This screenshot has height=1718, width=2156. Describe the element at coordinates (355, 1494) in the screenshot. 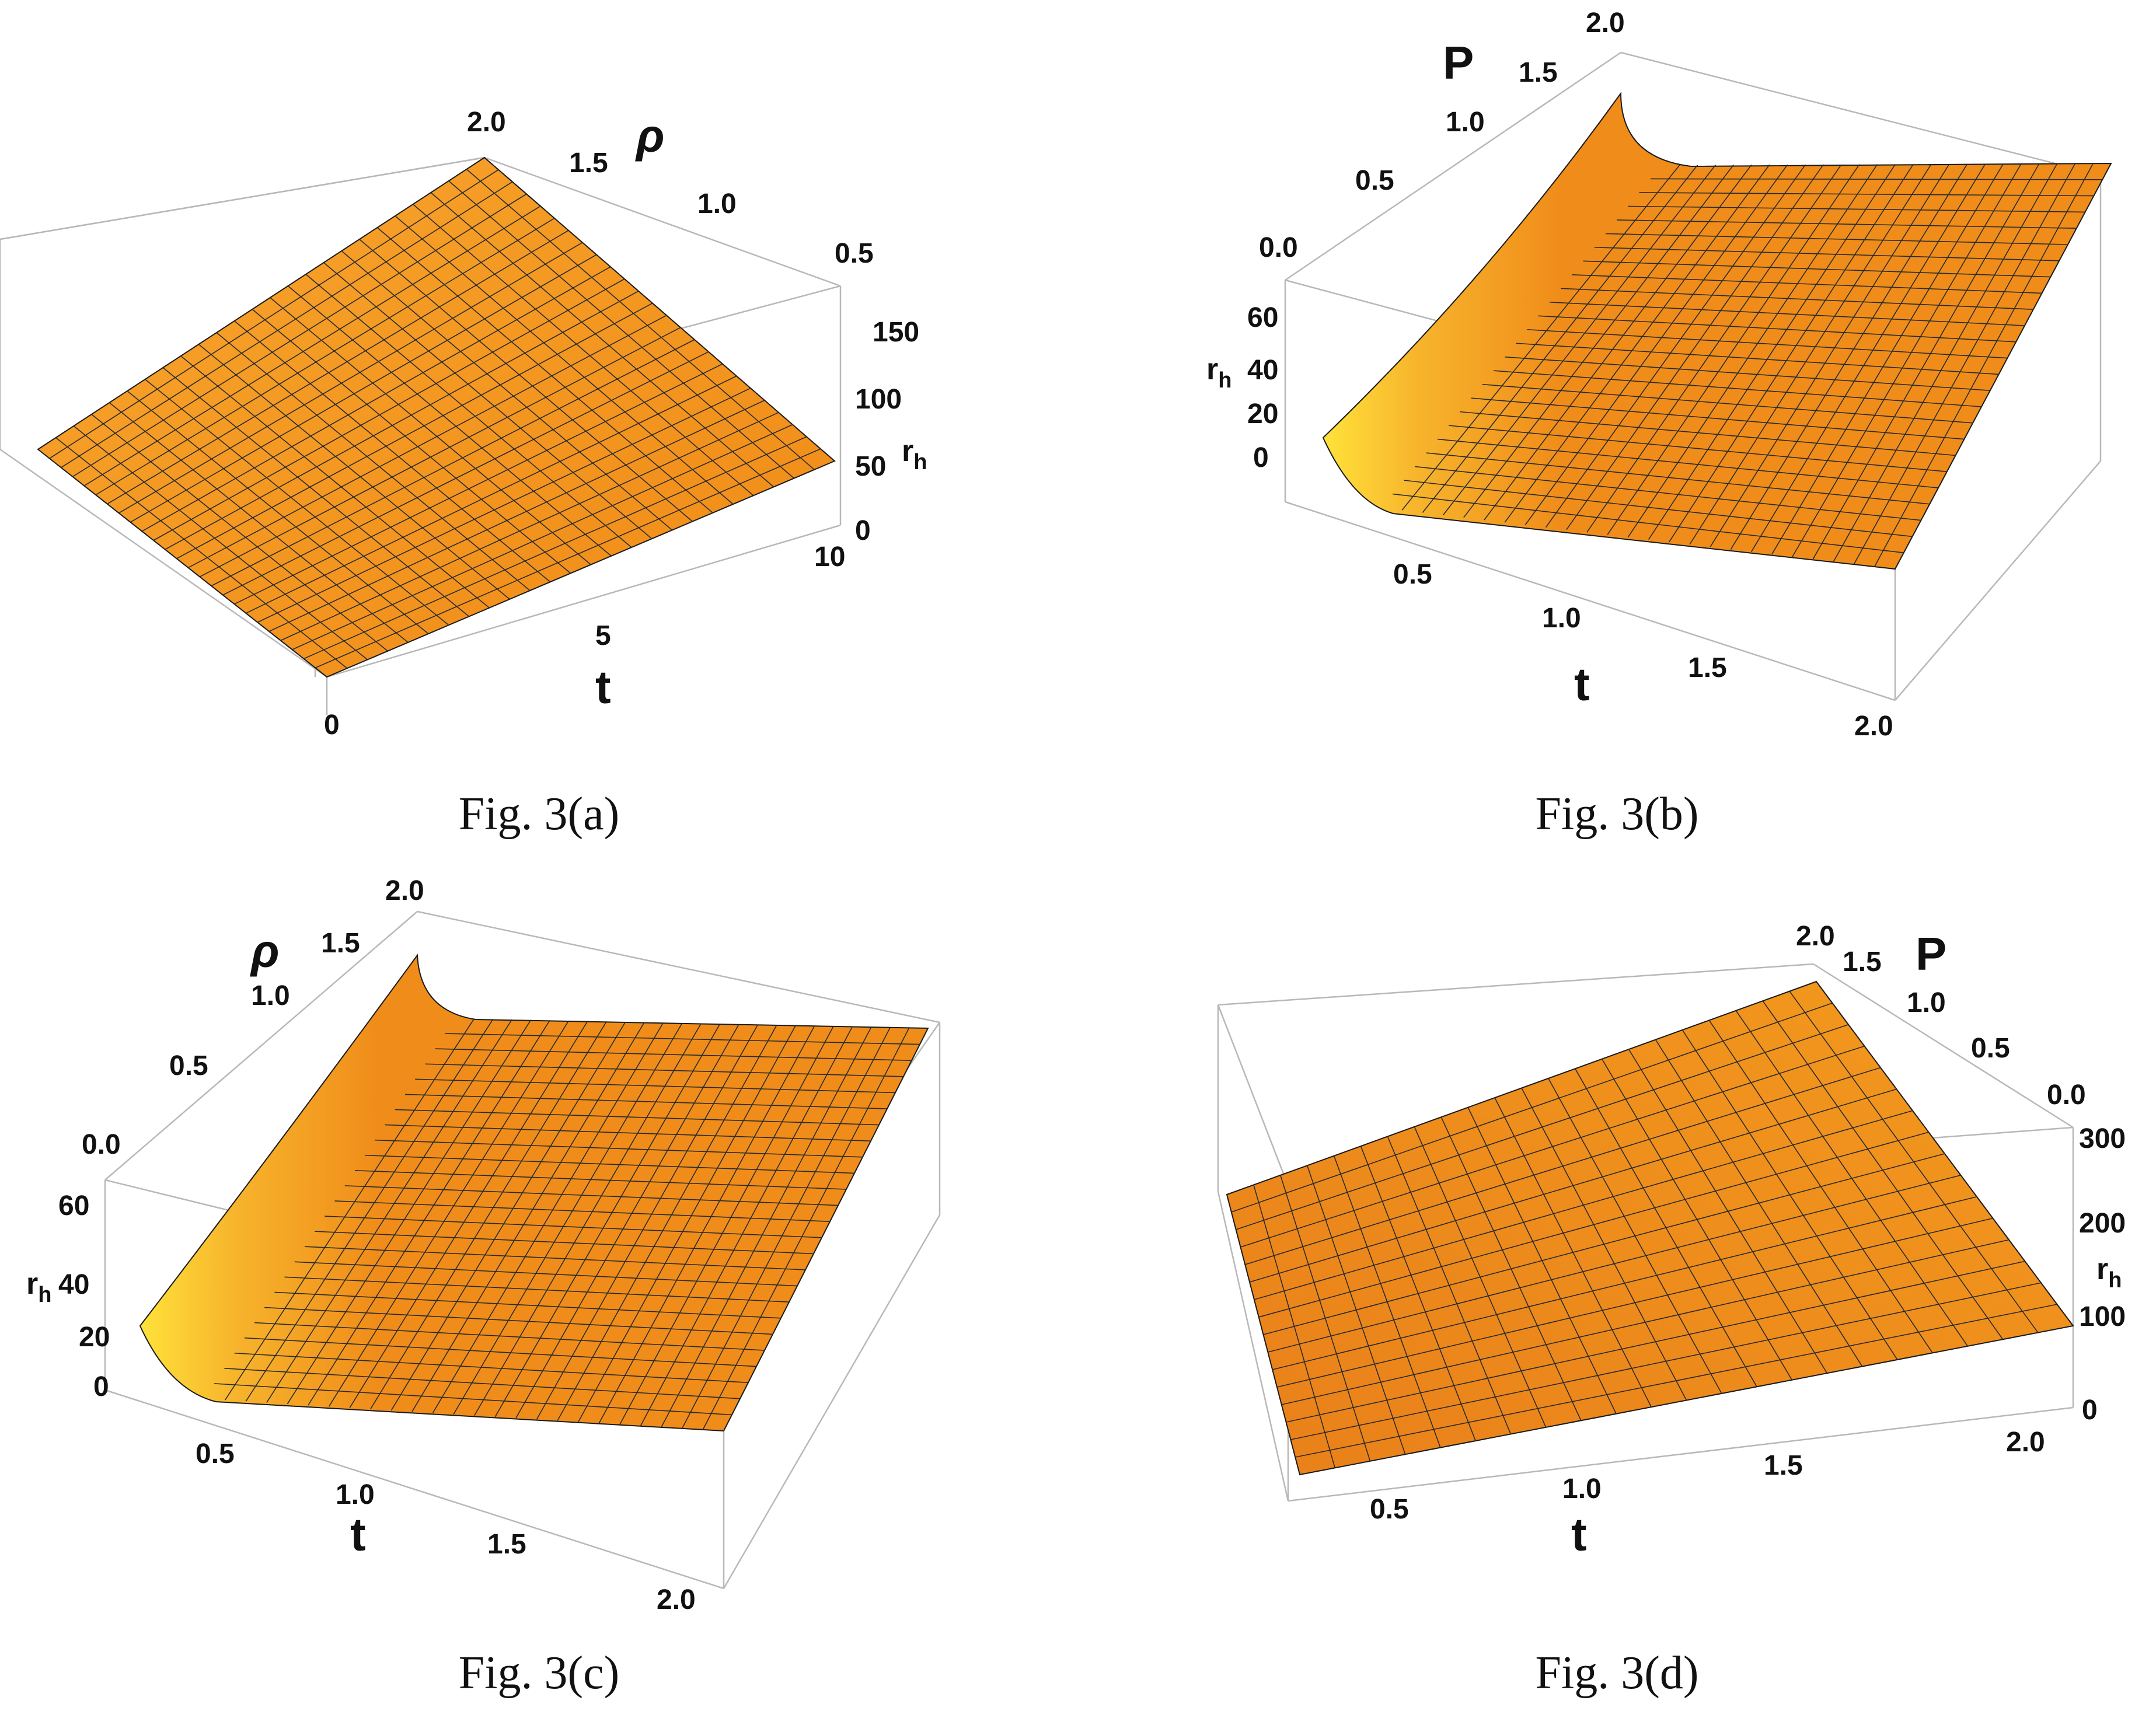

I see `tick-c-x-1: 1.0` at that location.